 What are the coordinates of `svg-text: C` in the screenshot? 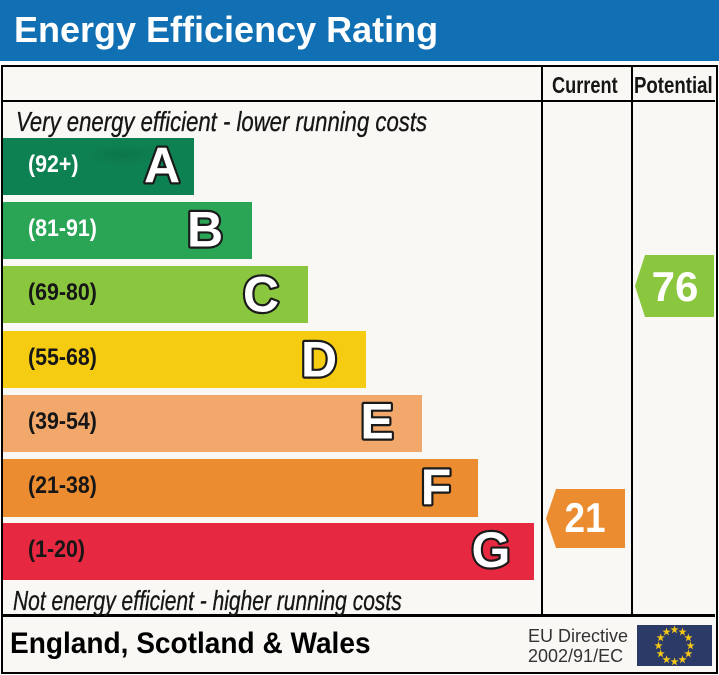 It's located at (261, 295).